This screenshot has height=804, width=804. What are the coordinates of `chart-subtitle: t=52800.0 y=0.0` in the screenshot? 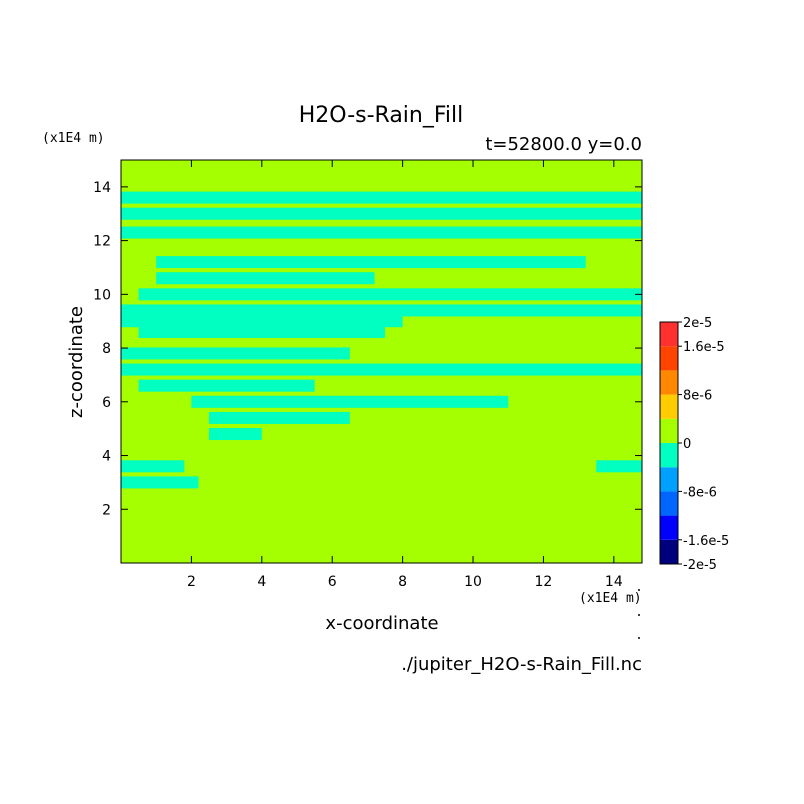 It's located at (563, 144).